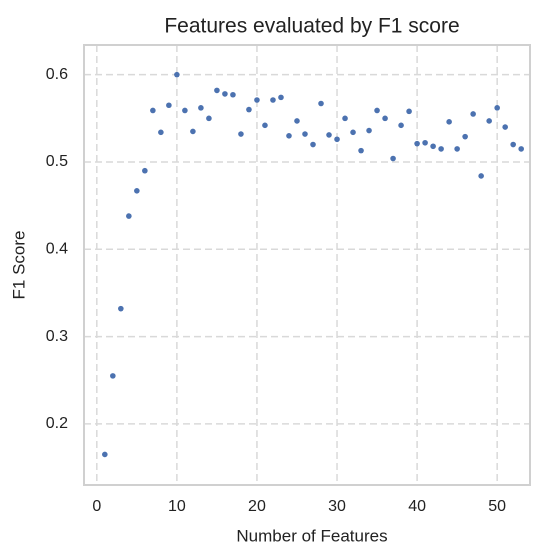  I want to click on x-tick-label: 30, so click(337, 506).